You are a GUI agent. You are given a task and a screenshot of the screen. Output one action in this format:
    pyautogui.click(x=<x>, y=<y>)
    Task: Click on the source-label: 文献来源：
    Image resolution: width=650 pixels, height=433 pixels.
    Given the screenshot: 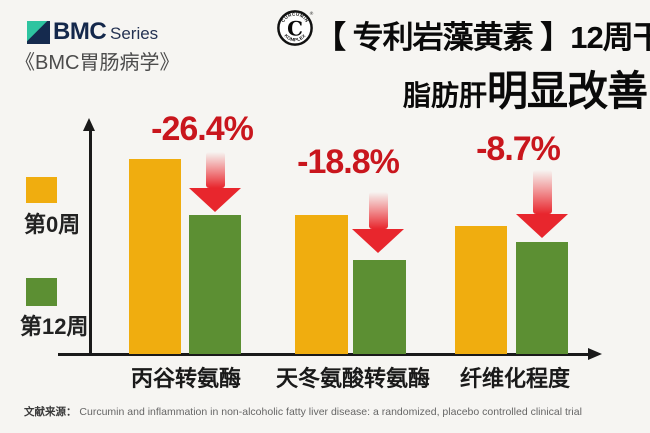 What is the action you would take?
    pyautogui.click(x=50, y=412)
    